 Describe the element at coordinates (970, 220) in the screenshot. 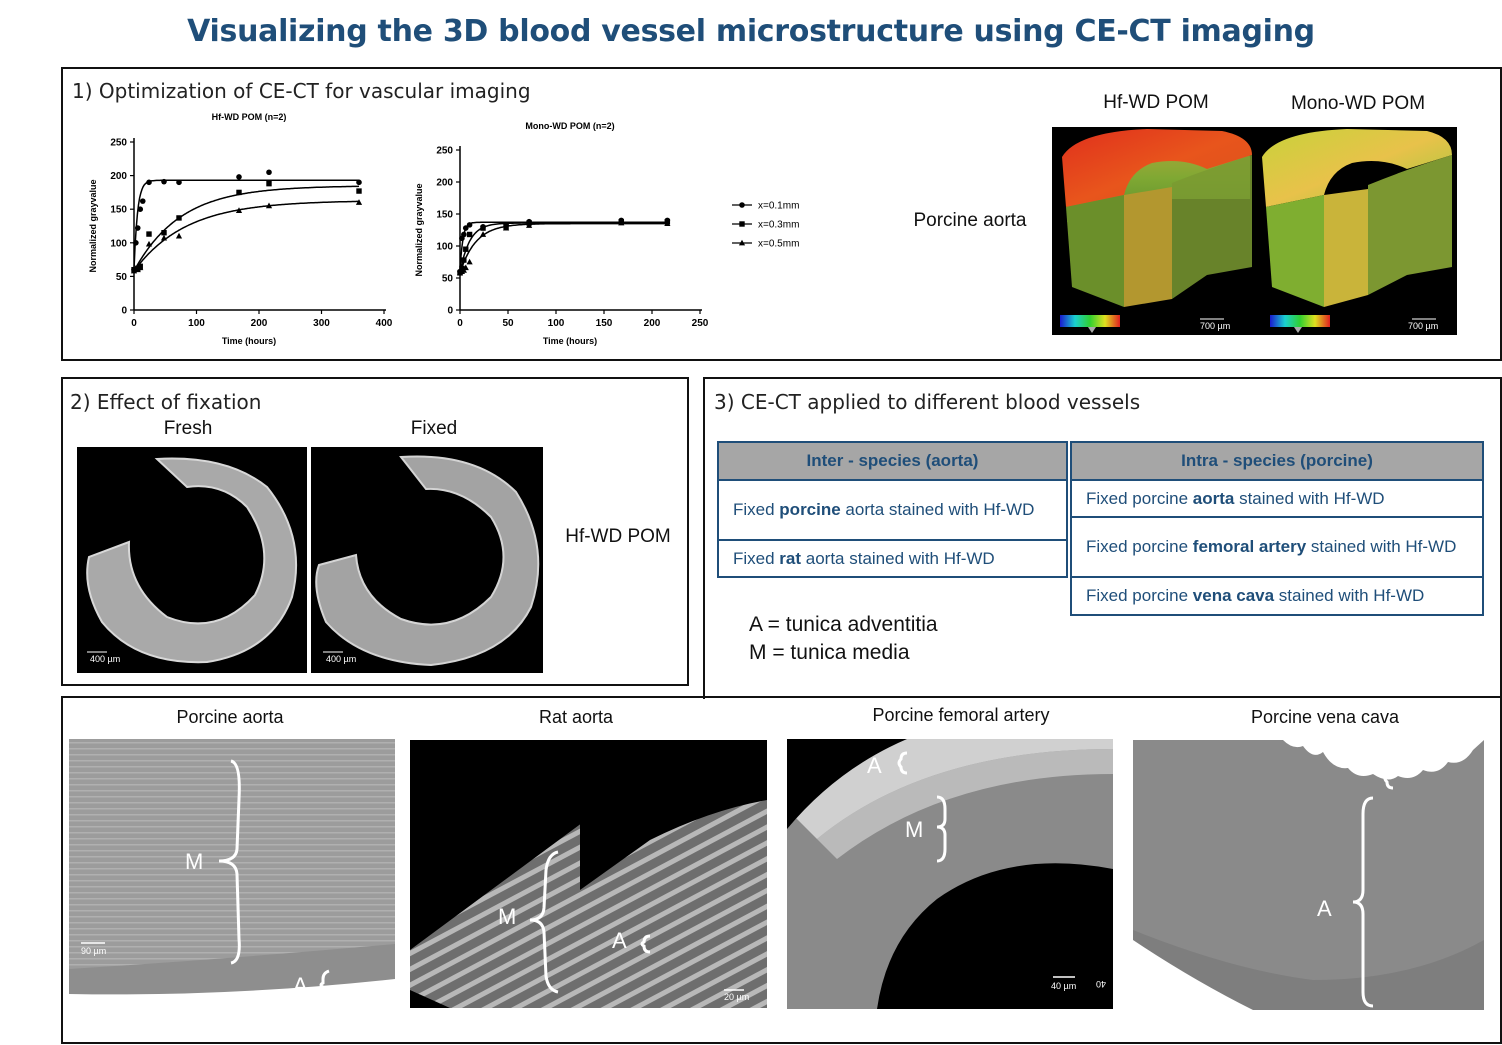

I see `render-label-specimen: Porcine aorta` at that location.